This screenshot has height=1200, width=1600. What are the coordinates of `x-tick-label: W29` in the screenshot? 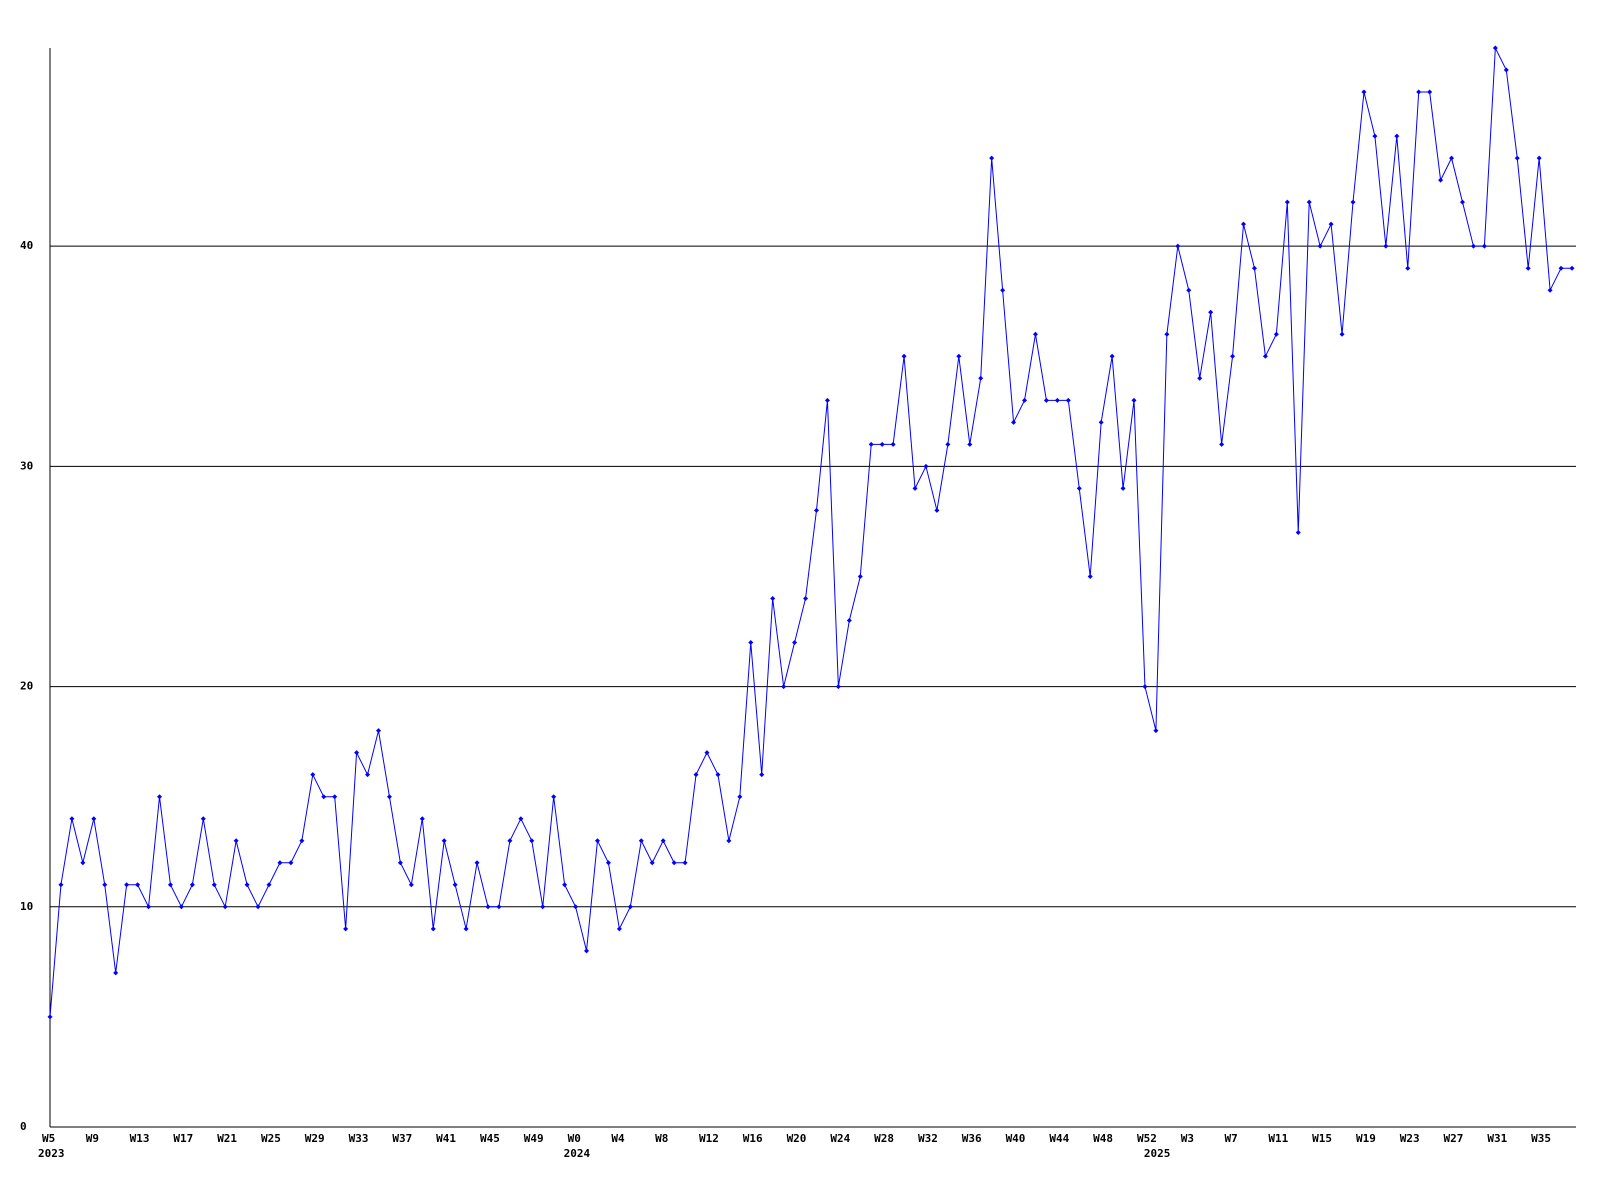 It's located at (315, 1138).